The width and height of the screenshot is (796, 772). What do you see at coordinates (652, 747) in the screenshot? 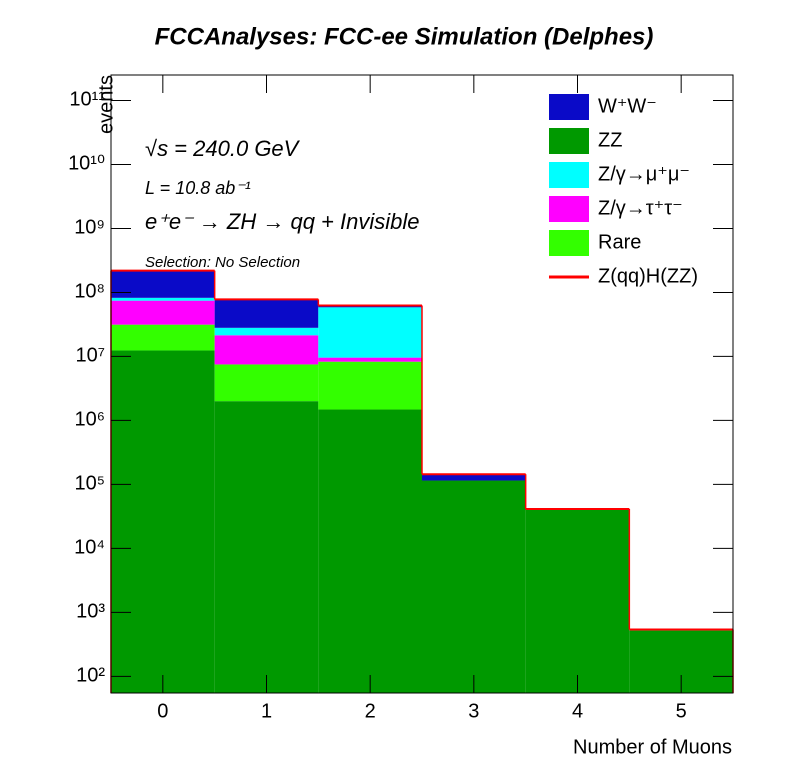
I see `x-axis-label: Number of Muons` at bounding box center [652, 747].